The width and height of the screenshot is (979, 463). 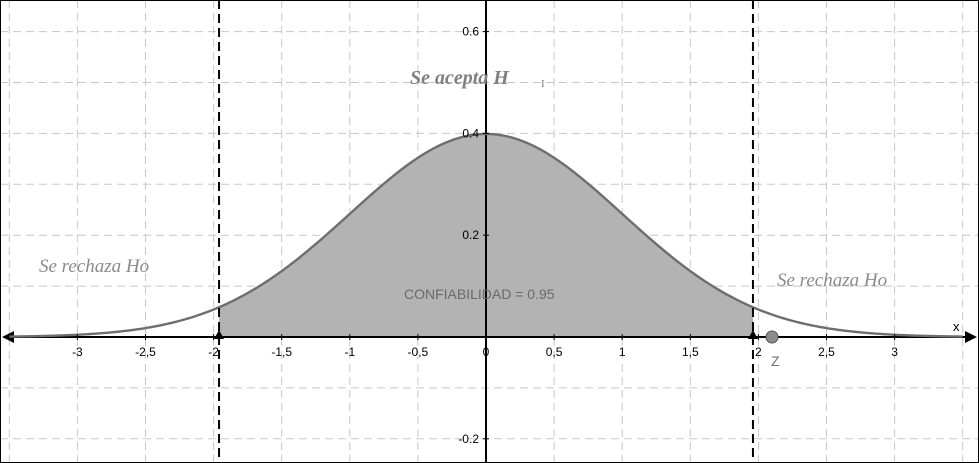 I want to click on x-tick-label: -3, so click(x=77, y=352).